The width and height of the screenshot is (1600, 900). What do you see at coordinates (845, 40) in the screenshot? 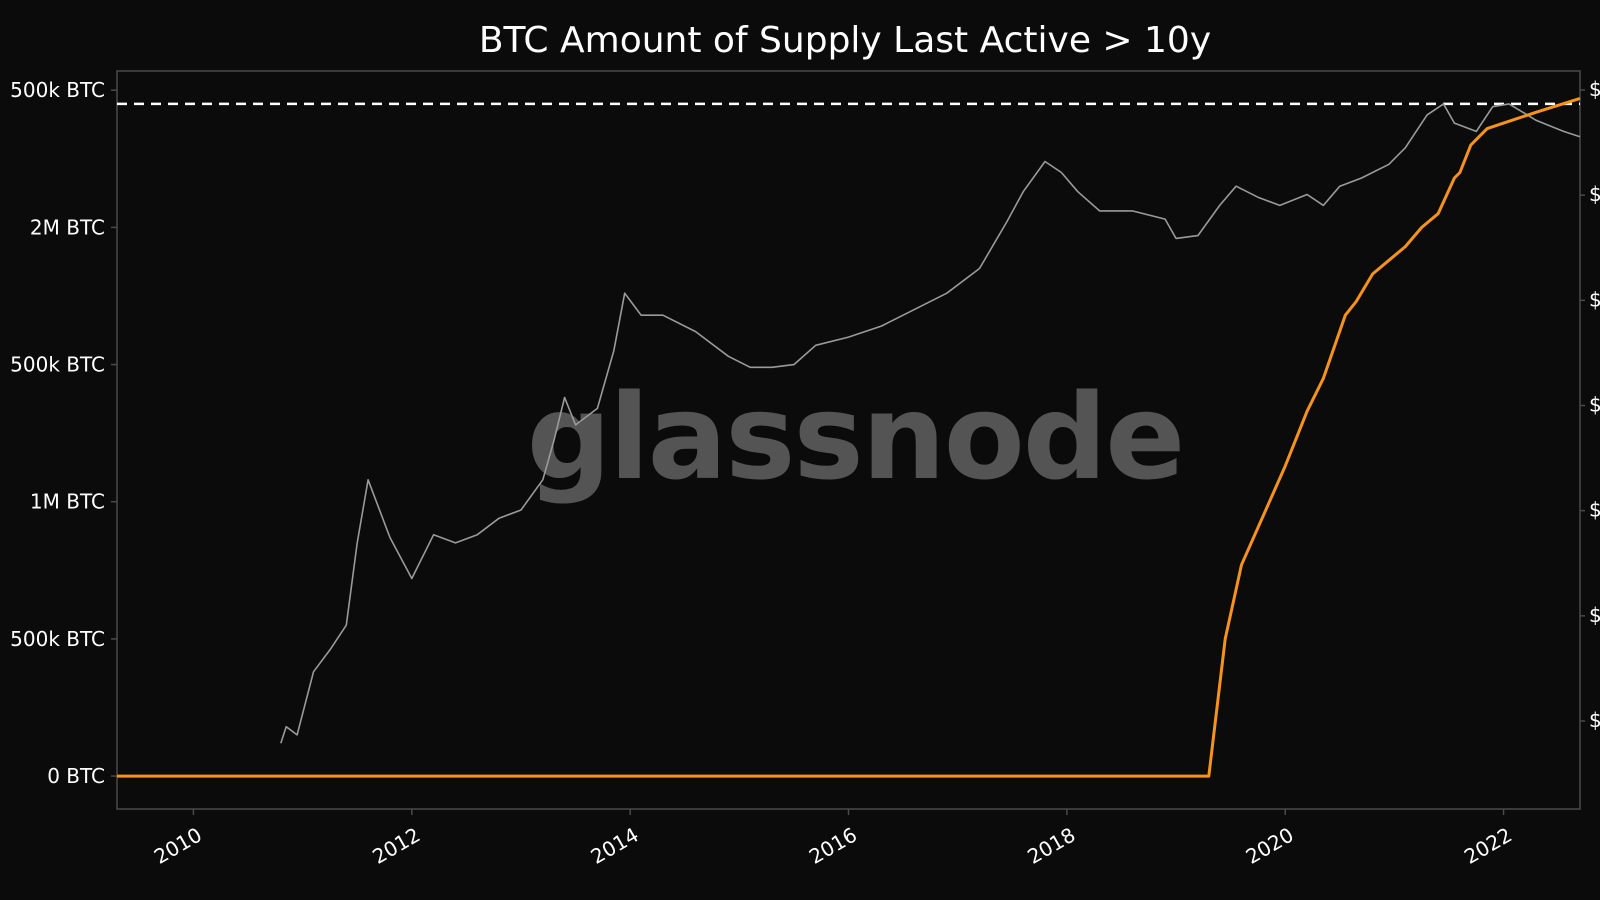
I see `chart-title: BTC Amount of Supply Last Active > 10y` at bounding box center [845, 40].